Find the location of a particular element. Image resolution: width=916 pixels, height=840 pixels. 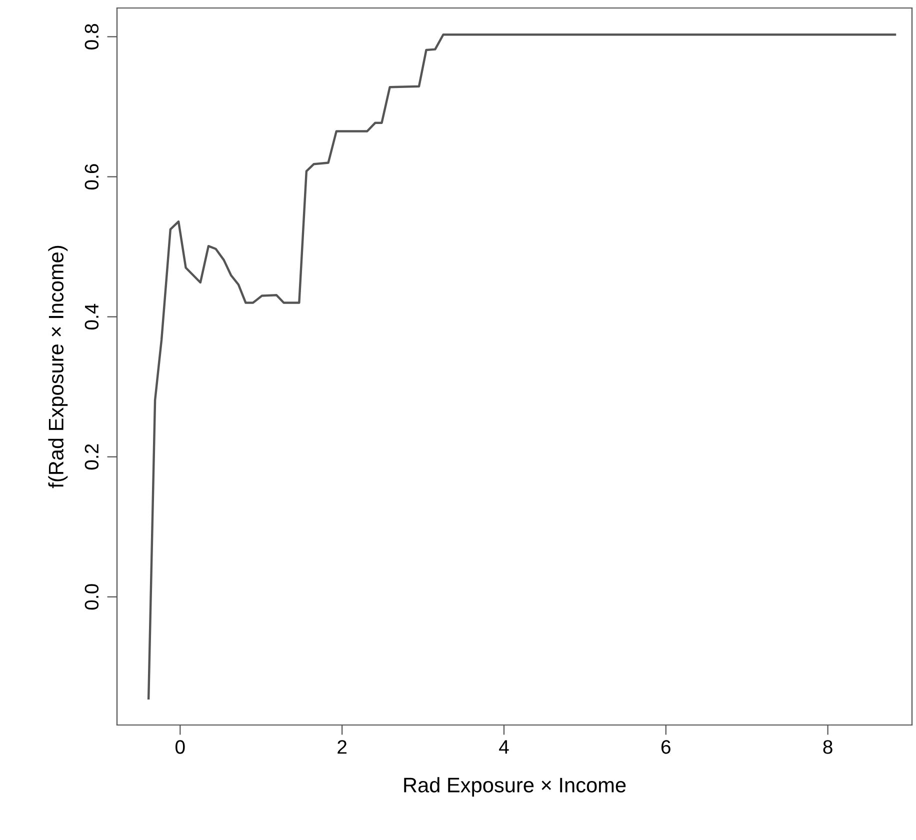

y-tick-label: 0.0 is located at coordinates (91, 597).